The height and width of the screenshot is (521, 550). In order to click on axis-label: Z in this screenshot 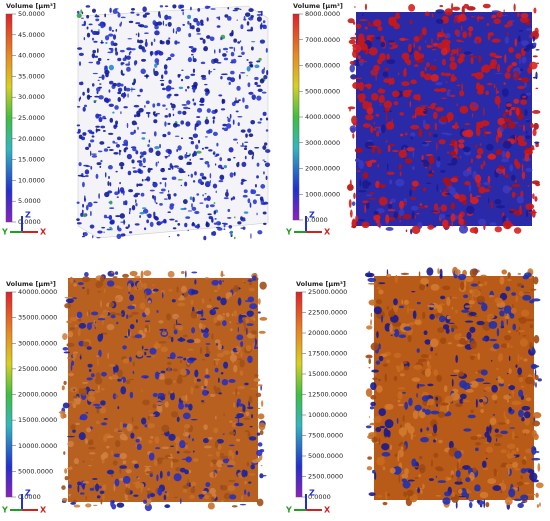, I will do `click(312, 493)`.